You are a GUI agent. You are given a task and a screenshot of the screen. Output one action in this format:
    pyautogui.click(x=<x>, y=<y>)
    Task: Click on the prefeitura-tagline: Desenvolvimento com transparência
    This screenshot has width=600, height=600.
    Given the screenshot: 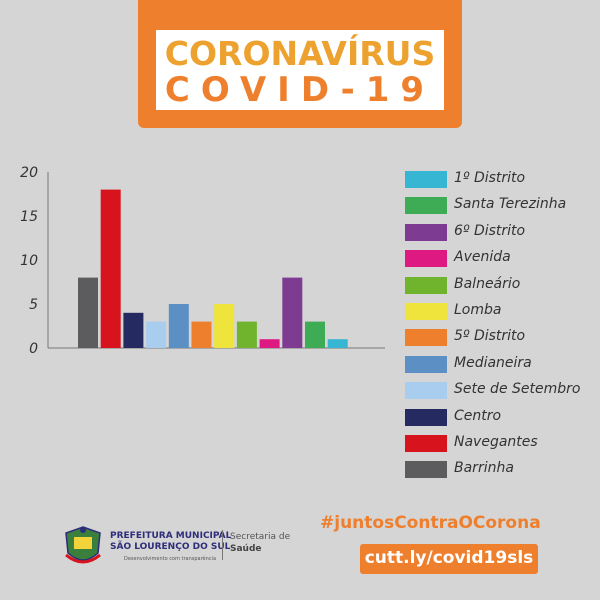 What is the action you would take?
    pyautogui.click(x=170, y=559)
    